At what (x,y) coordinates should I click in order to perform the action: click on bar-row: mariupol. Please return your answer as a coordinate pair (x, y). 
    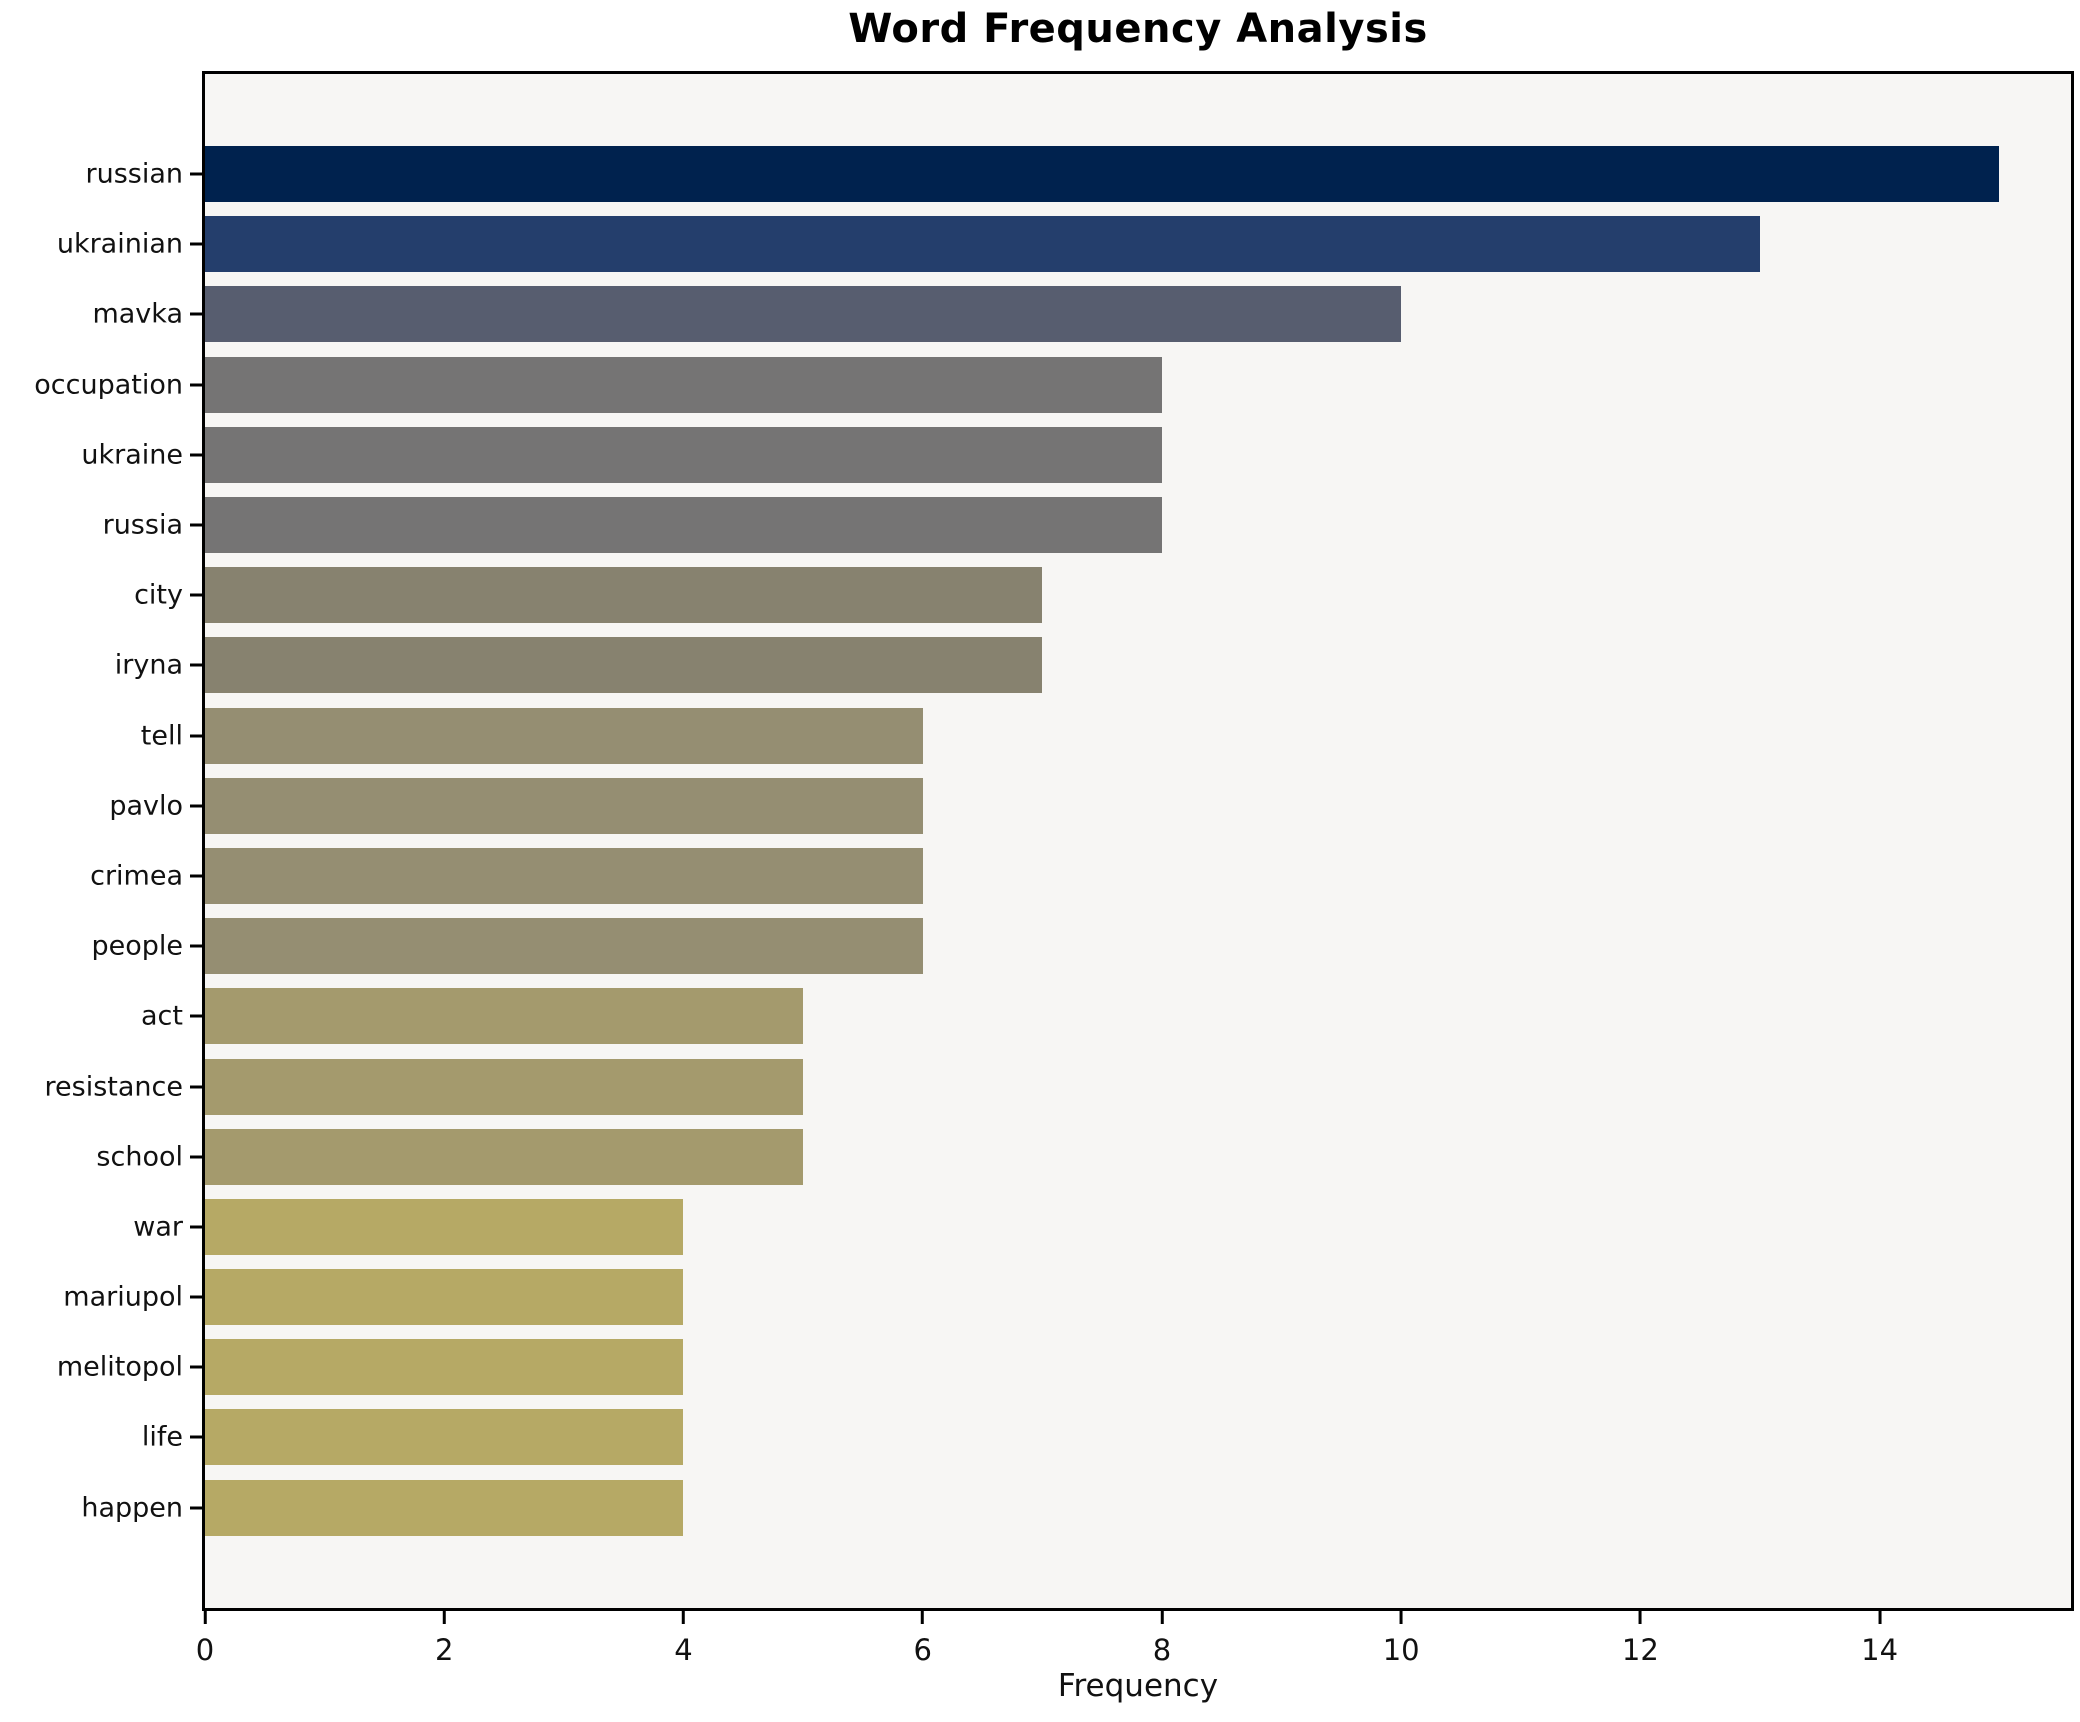
    Looking at the image, I should click on (1067, 1297).